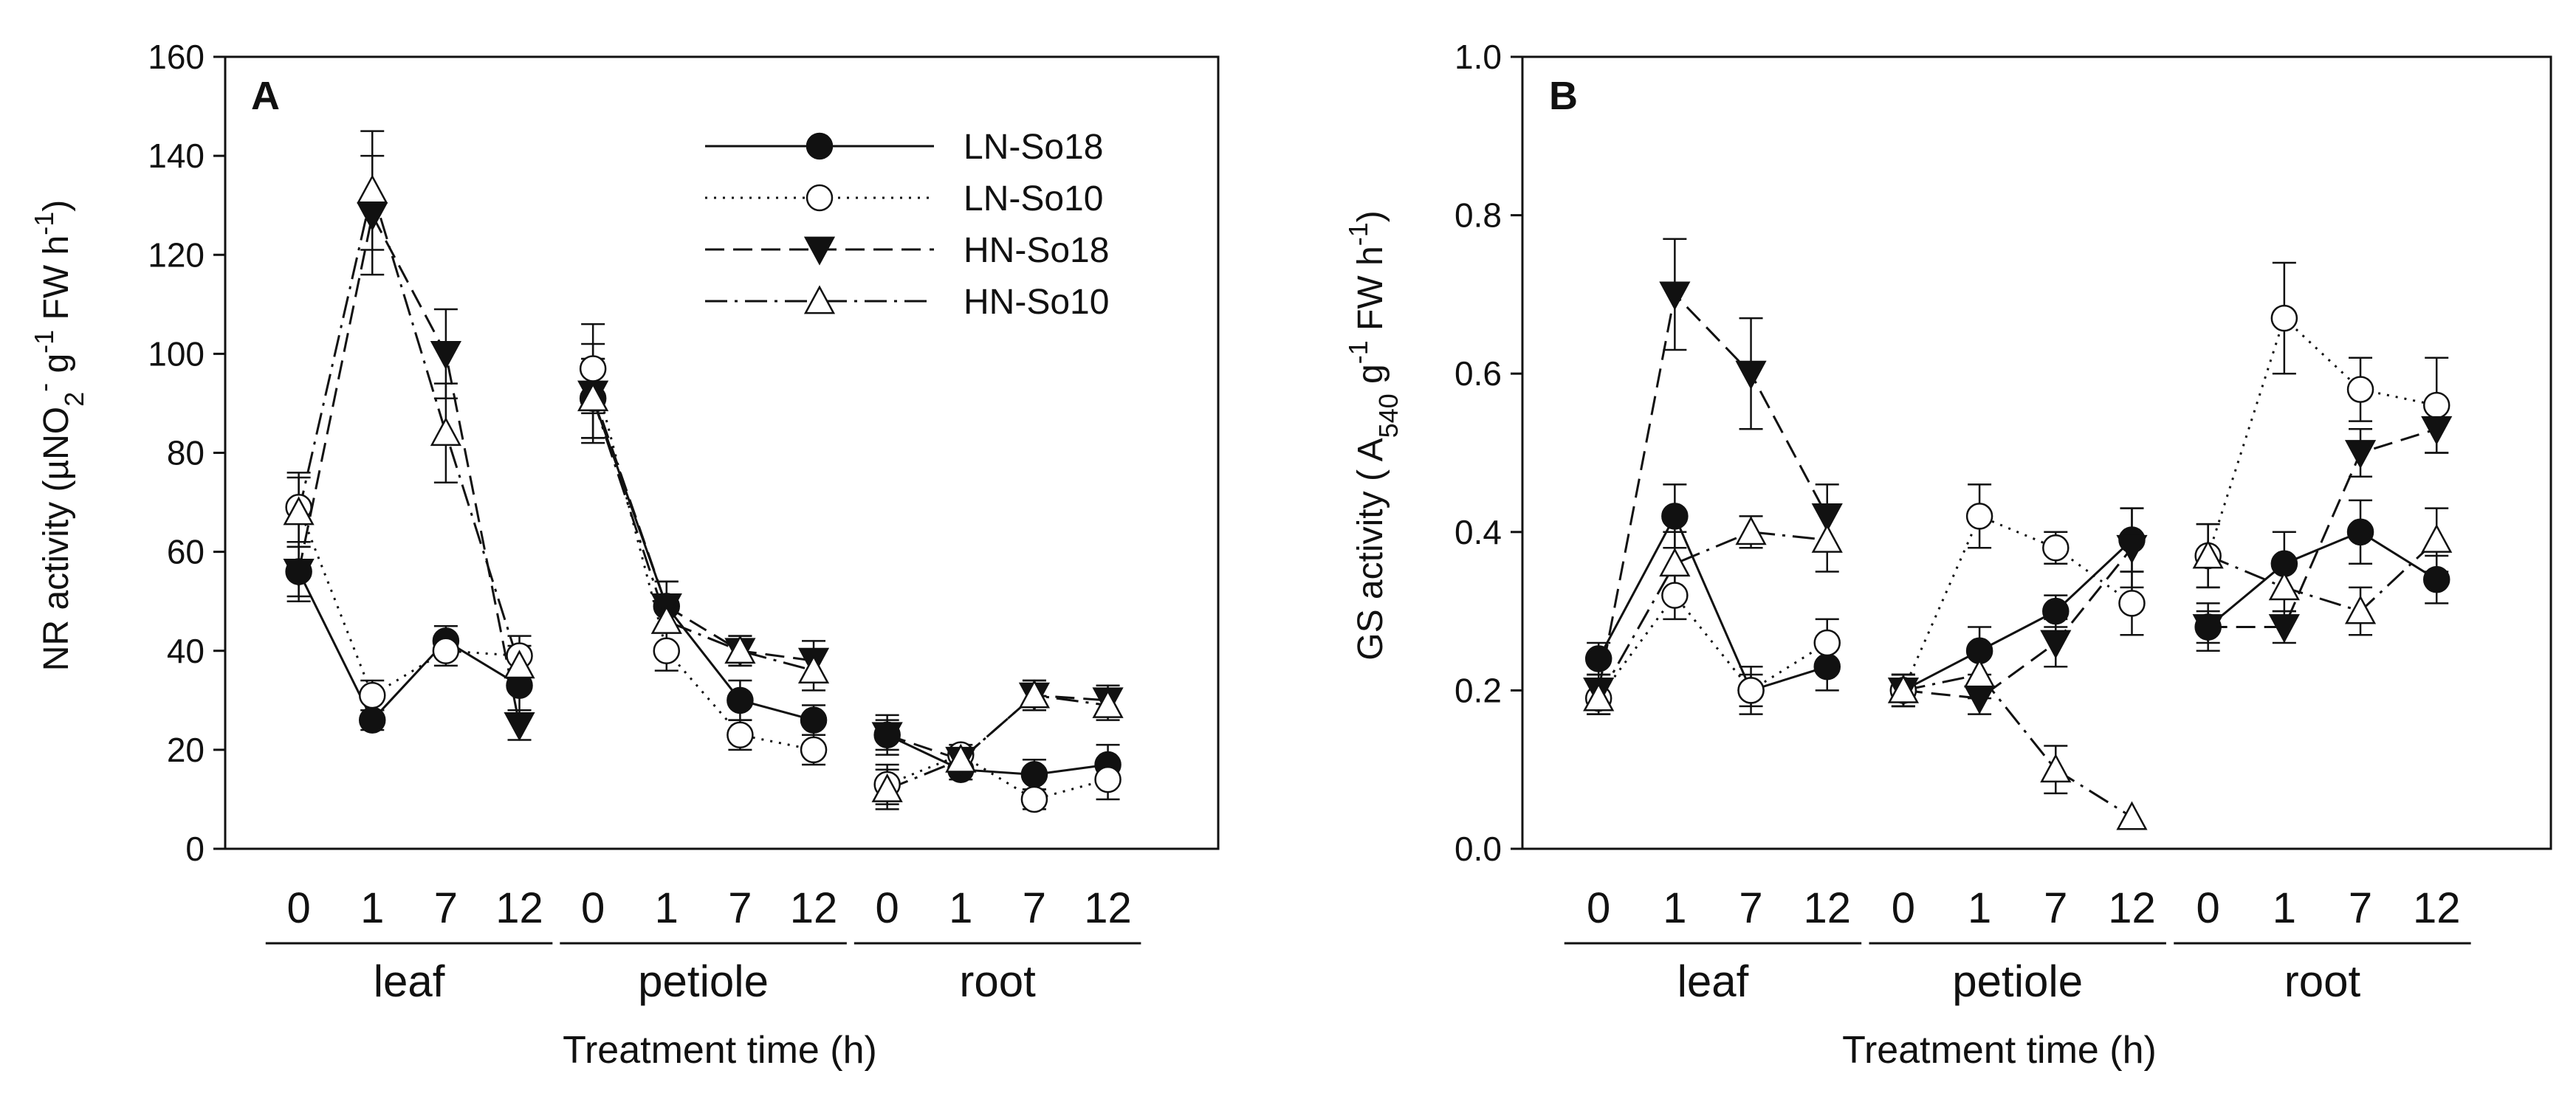 This screenshot has height=1099, width=2576. What do you see at coordinates (176, 254) in the screenshot?
I see `panel-a-y-tick-label: 120` at bounding box center [176, 254].